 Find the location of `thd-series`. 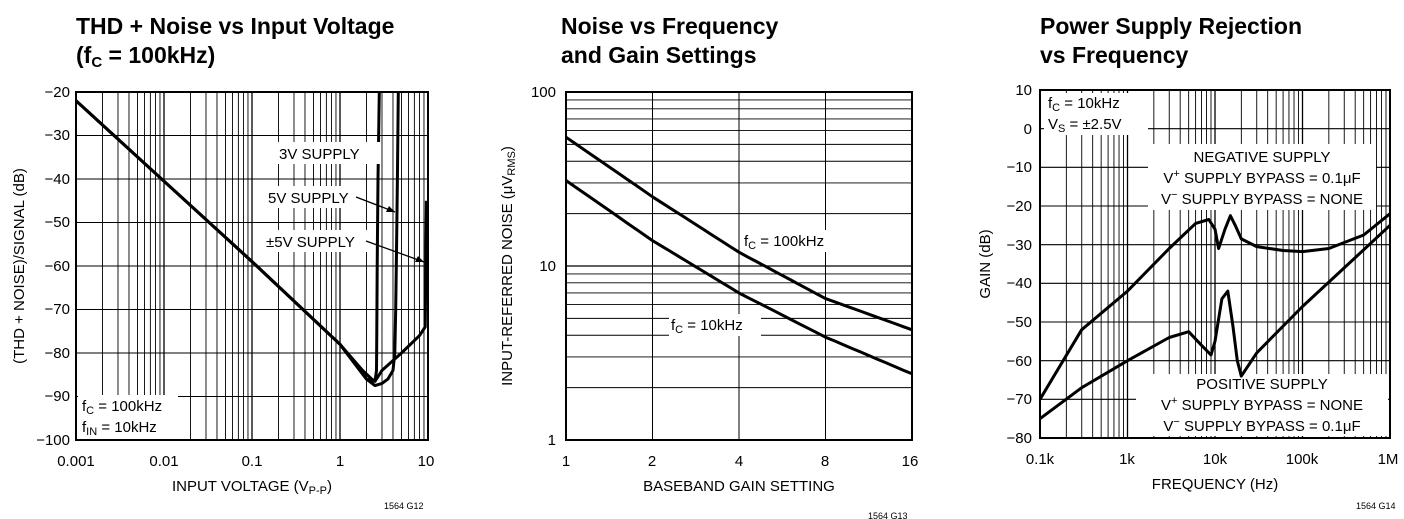

thd-series is located at coordinates (251, 239).